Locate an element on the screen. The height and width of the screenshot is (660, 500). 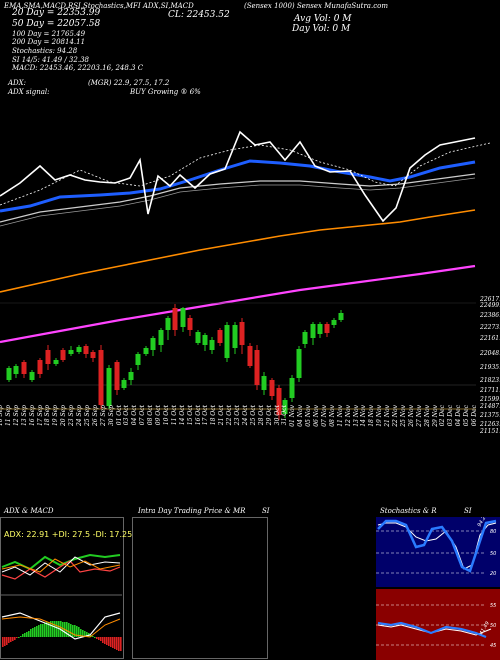
date-tick-label: 06 Dec is located at coordinates (474, 416).